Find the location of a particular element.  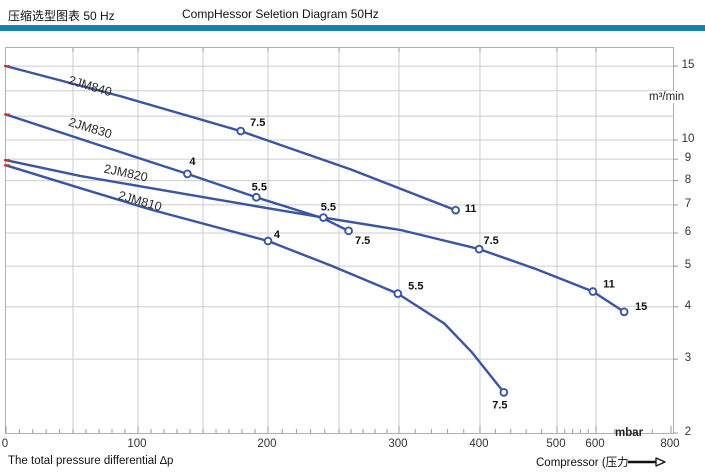

power-rating-label: 15 is located at coordinates (641, 307).